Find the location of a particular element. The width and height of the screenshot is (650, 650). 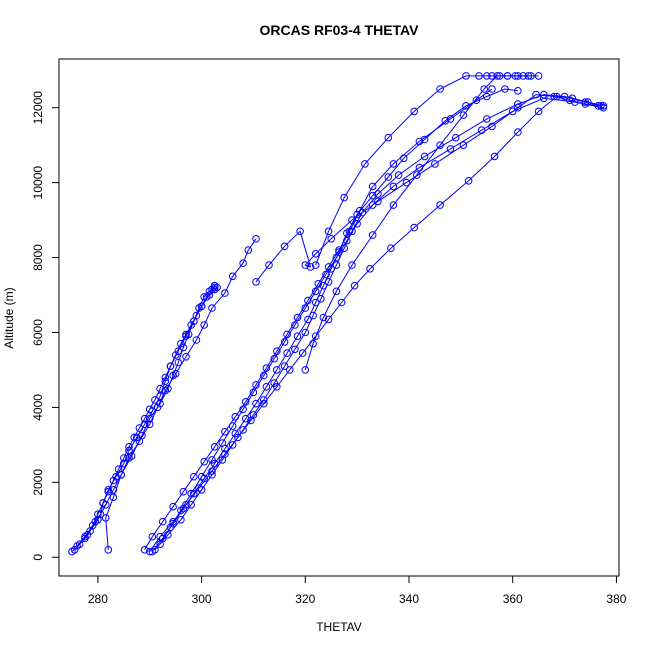

x-tick-label: 380 is located at coordinates (616, 599).